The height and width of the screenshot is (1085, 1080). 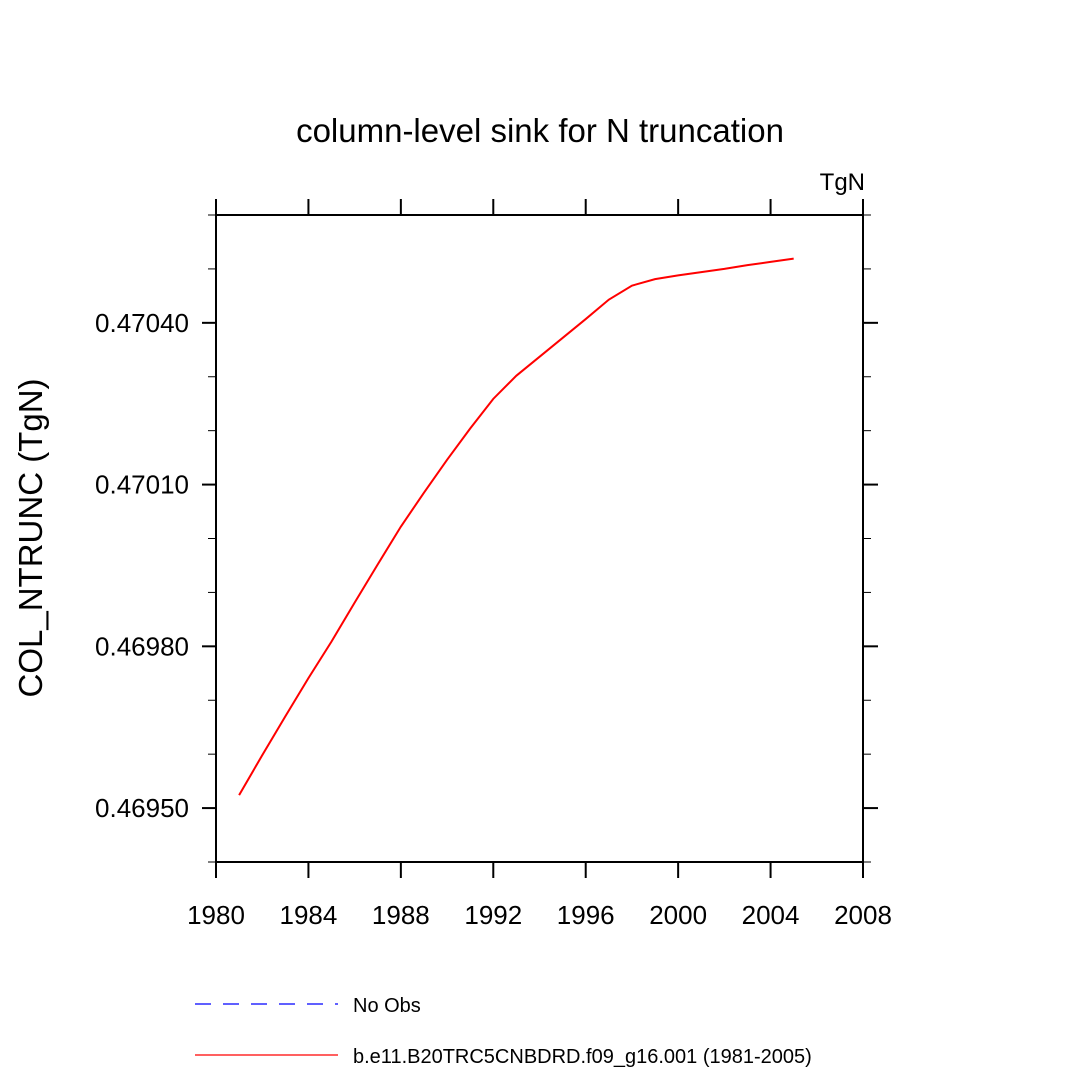 I want to click on y-tick-label: 0.47040, so click(x=142, y=323).